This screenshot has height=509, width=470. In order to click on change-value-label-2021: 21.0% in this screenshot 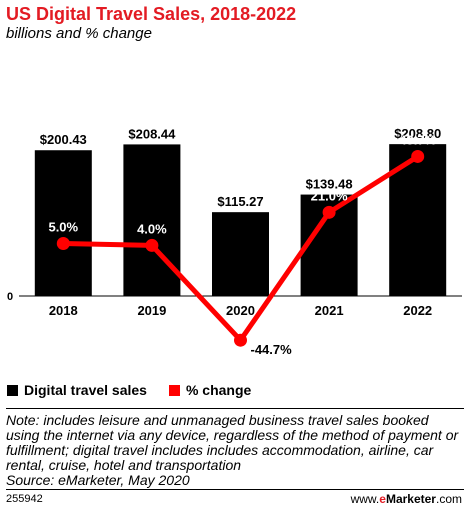, I will do `click(329, 195)`.